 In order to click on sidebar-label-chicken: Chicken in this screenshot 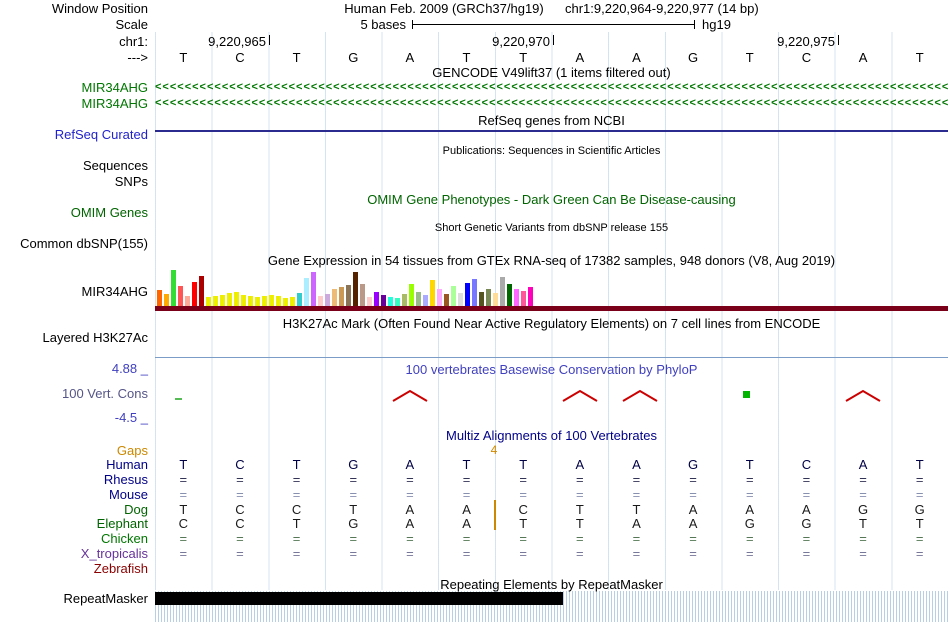, I will do `click(124, 538)`.